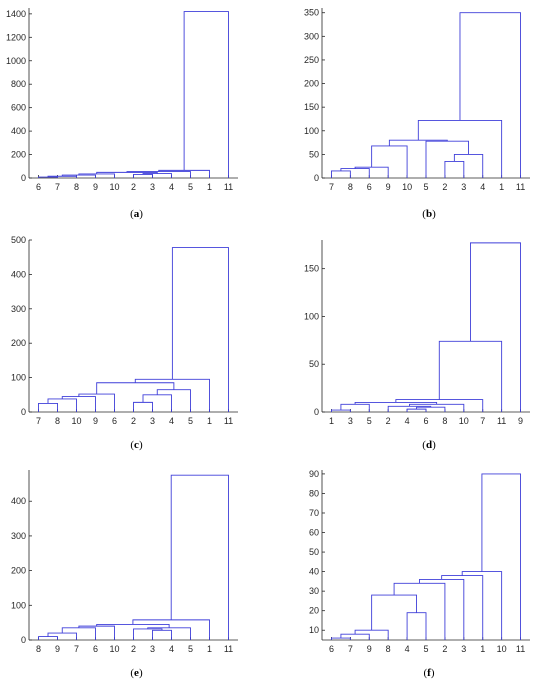  What do you see at coordinates (18, 84) in the screenshot?
I see `y-tick-label: 800` at bounding box center [18, 84].